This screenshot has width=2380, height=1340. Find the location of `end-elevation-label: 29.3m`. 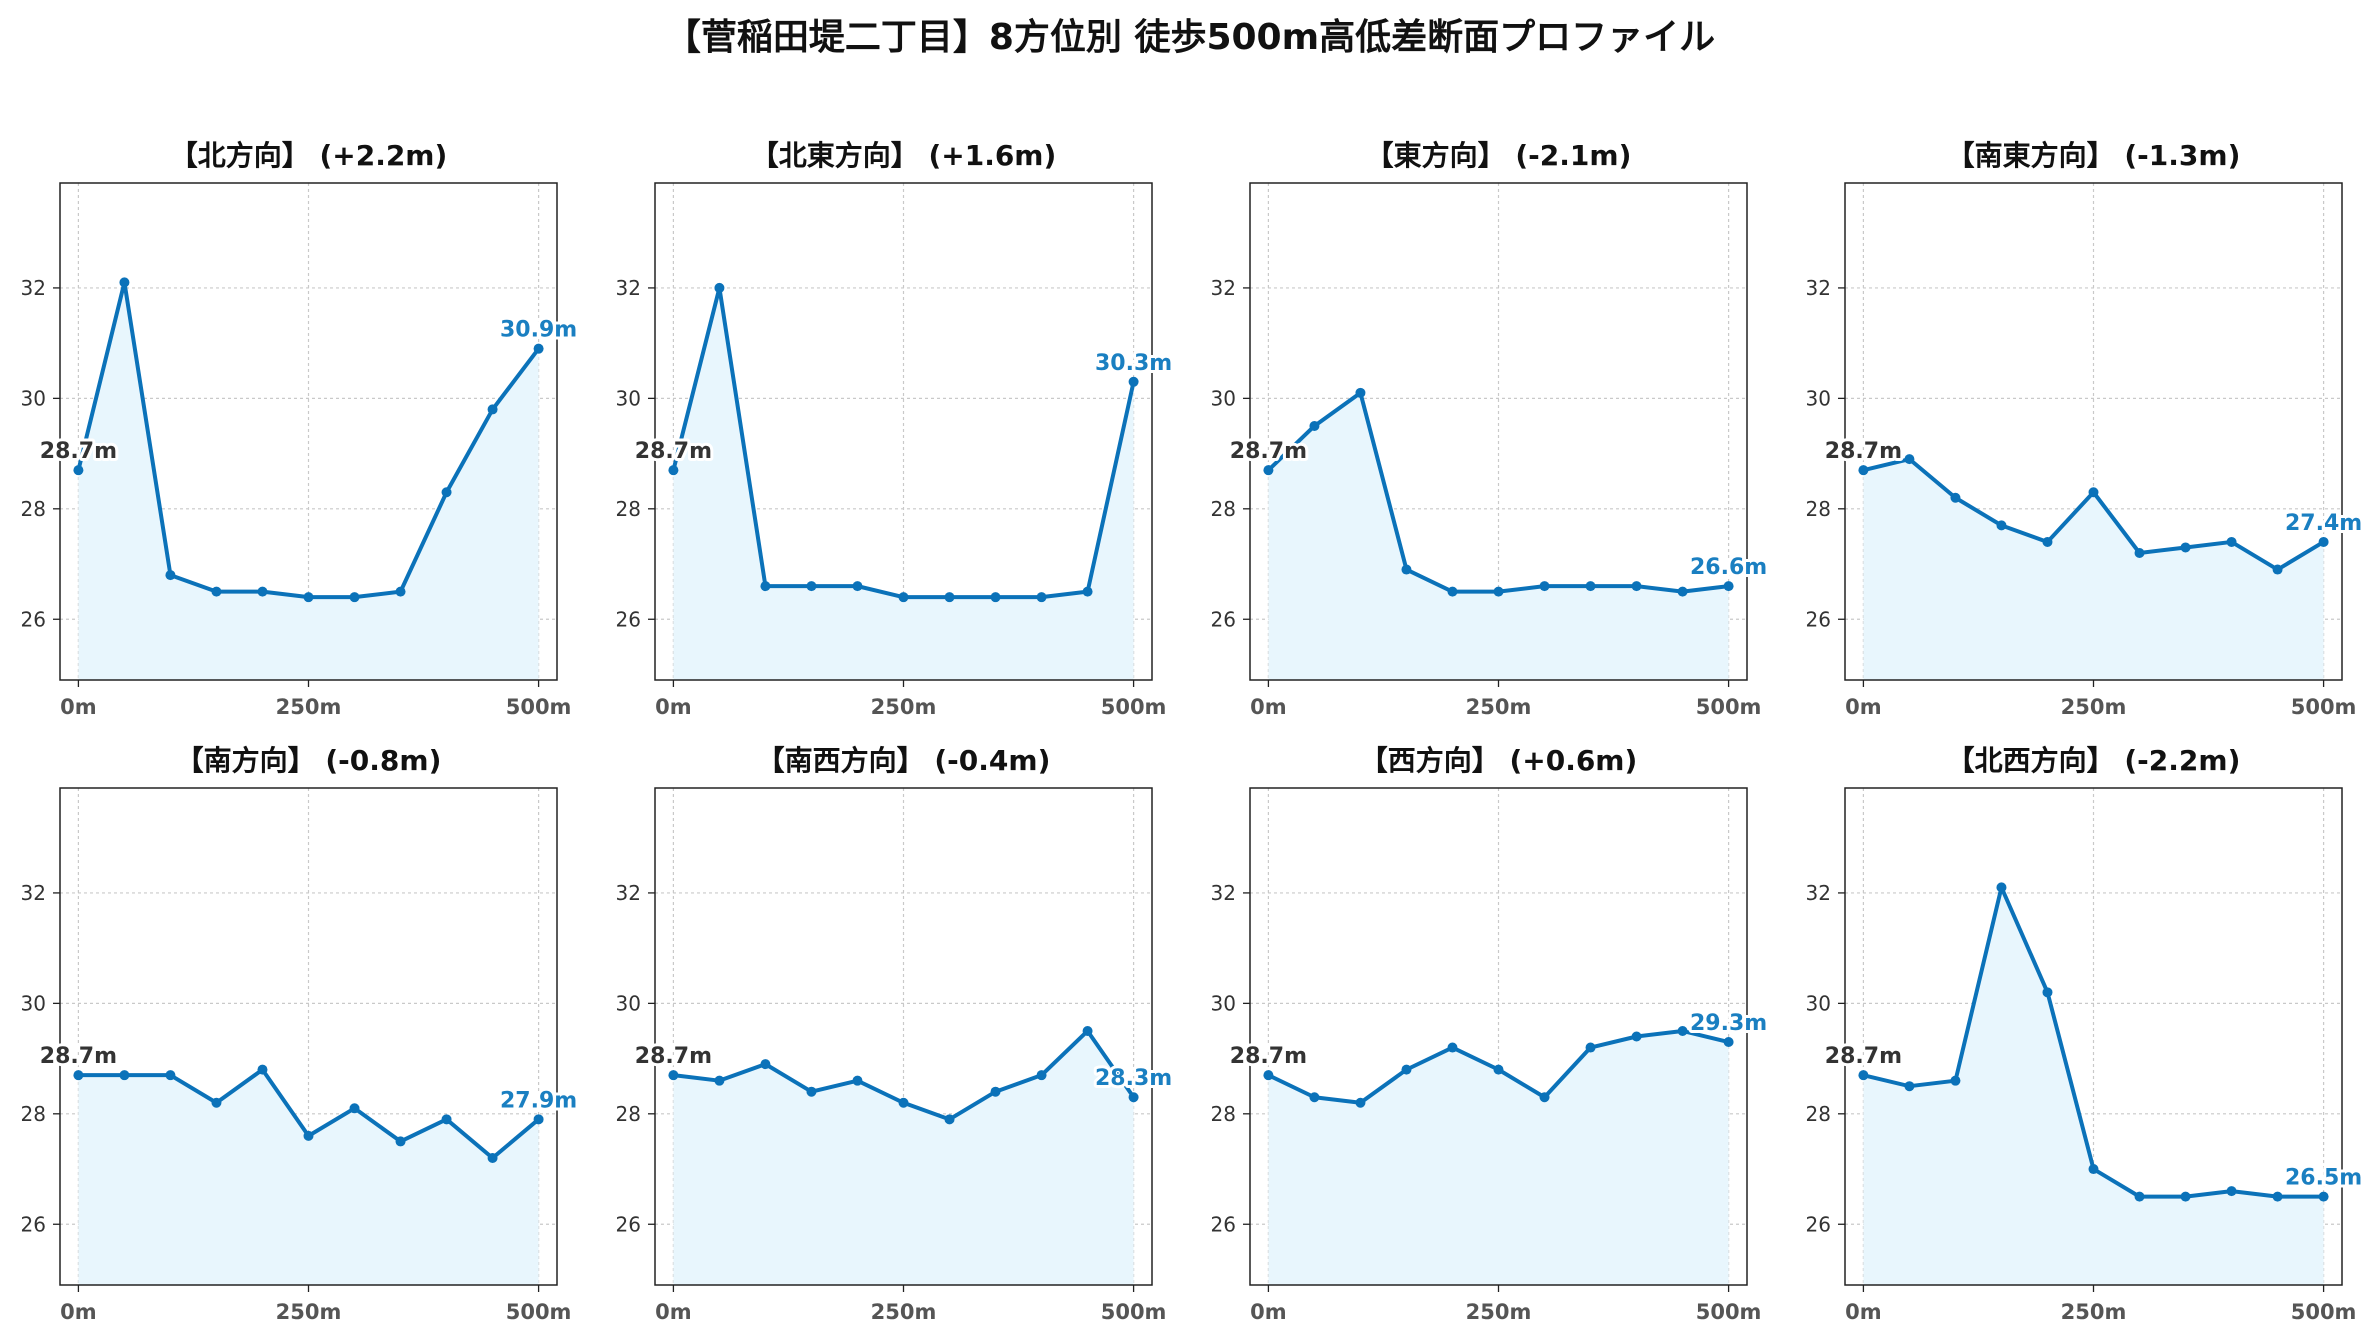

end-elevation-label: 29.3m is located at coordinates (1728, 1023).